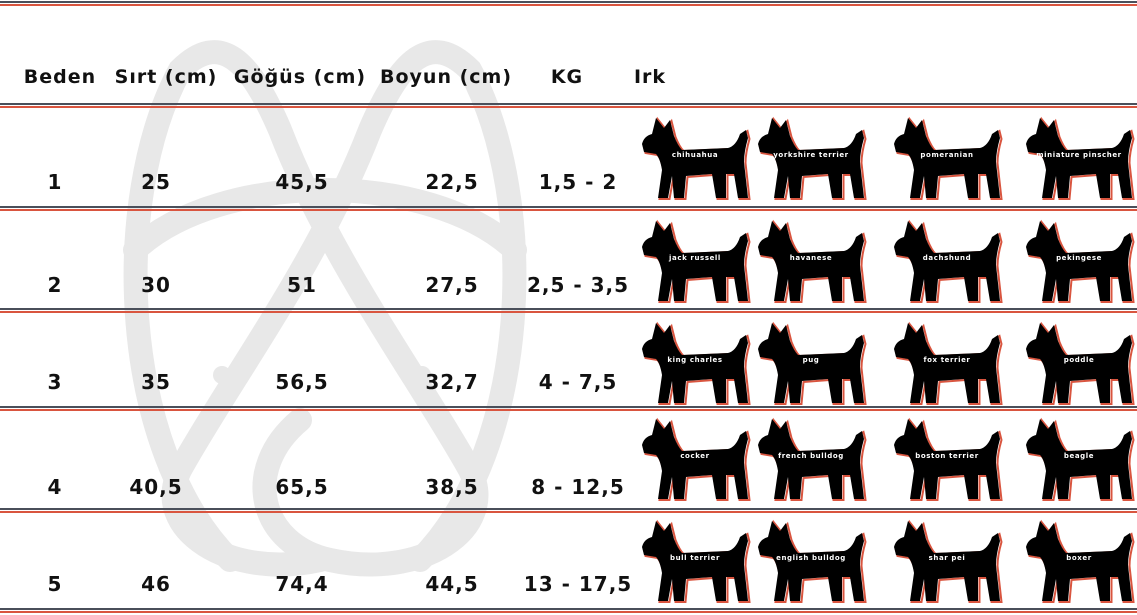 Image resolution: width=1137 pixels, height=615 pixels. I want to click on cell-boyun: 44,5, so click(452, 584).